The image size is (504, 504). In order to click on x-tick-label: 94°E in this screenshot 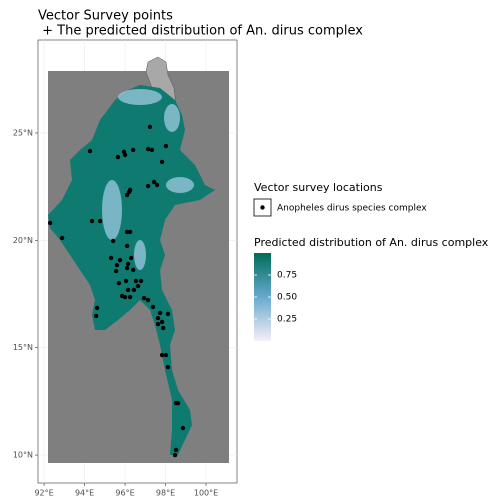, I will do `click(84, 493)`.